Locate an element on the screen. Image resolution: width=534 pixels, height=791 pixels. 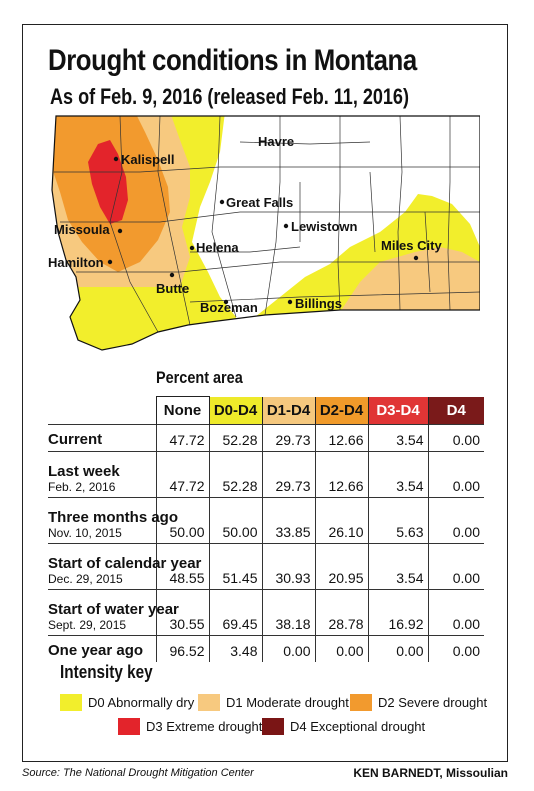
header-none: None is located at coordinates (182, 410).